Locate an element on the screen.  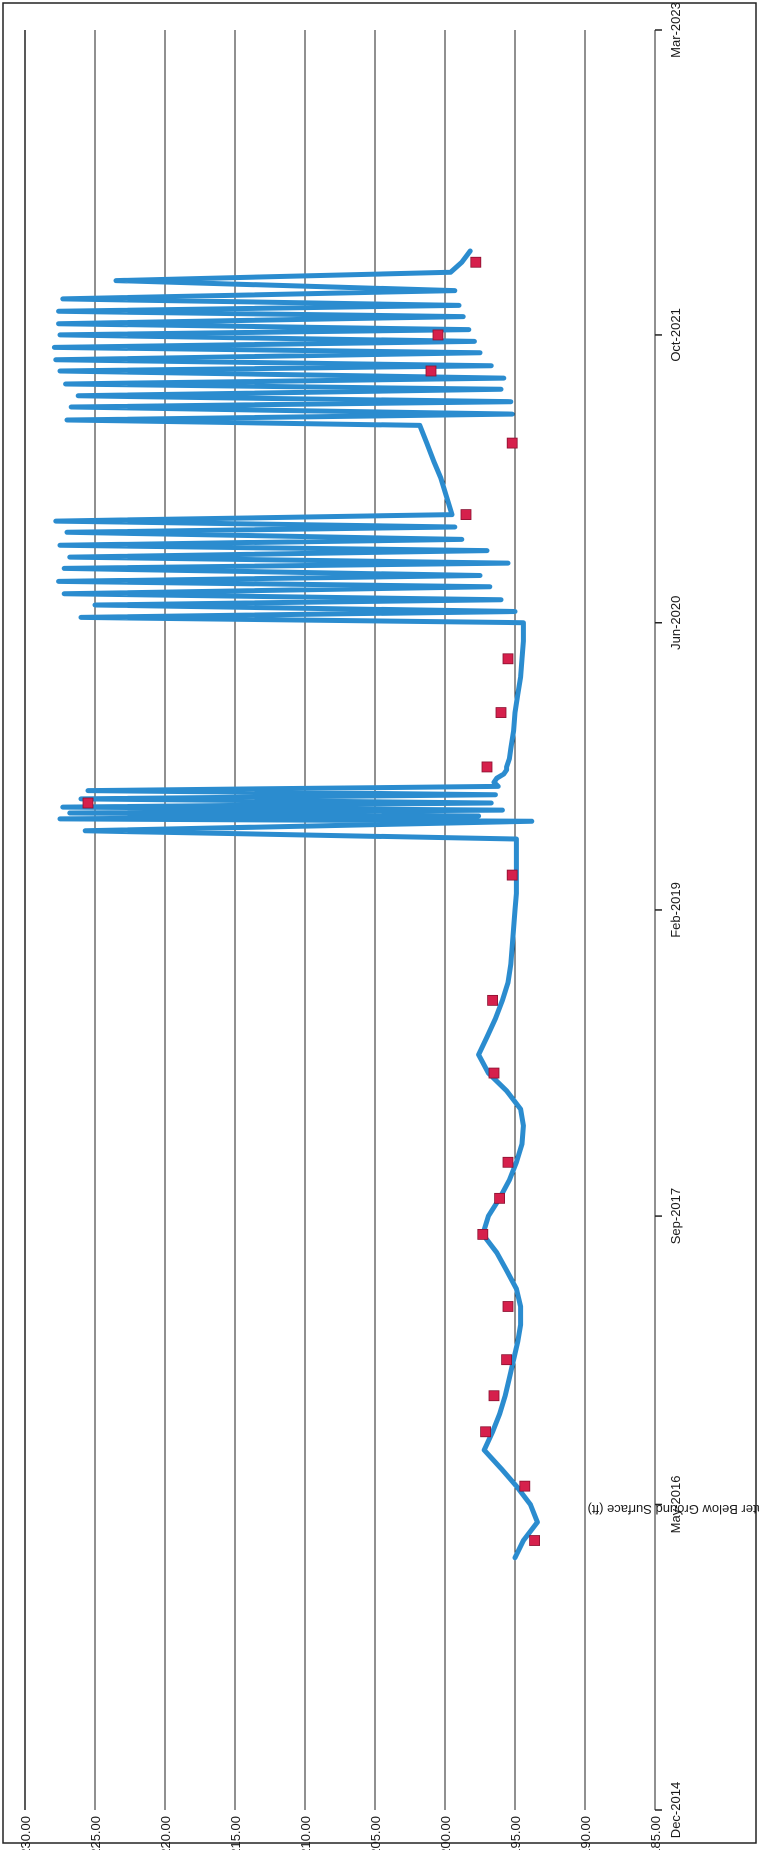
y-tick-label: 185.00 is located at coordinates (655, 1833).